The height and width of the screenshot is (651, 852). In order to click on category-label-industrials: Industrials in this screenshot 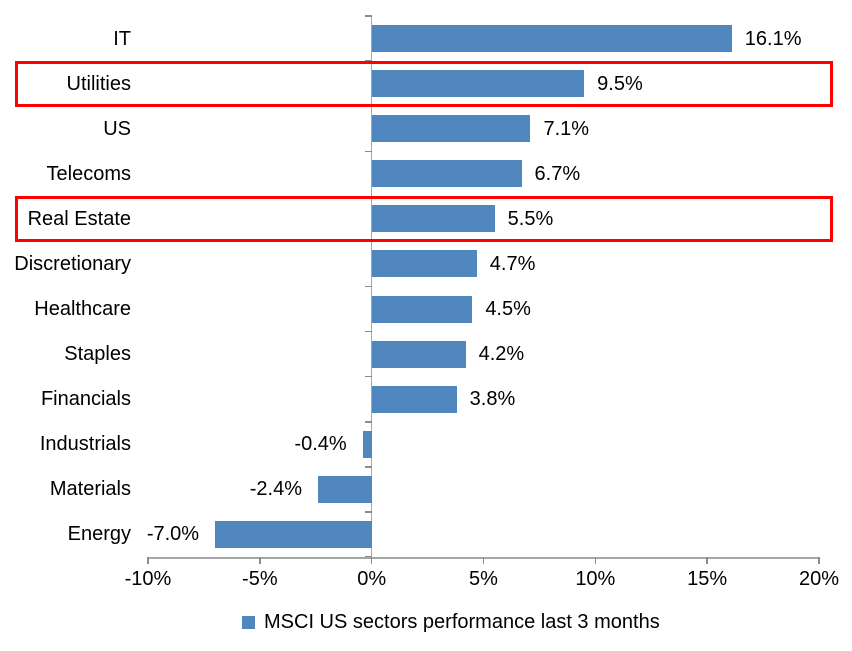, I will do `click(85, 444)`.